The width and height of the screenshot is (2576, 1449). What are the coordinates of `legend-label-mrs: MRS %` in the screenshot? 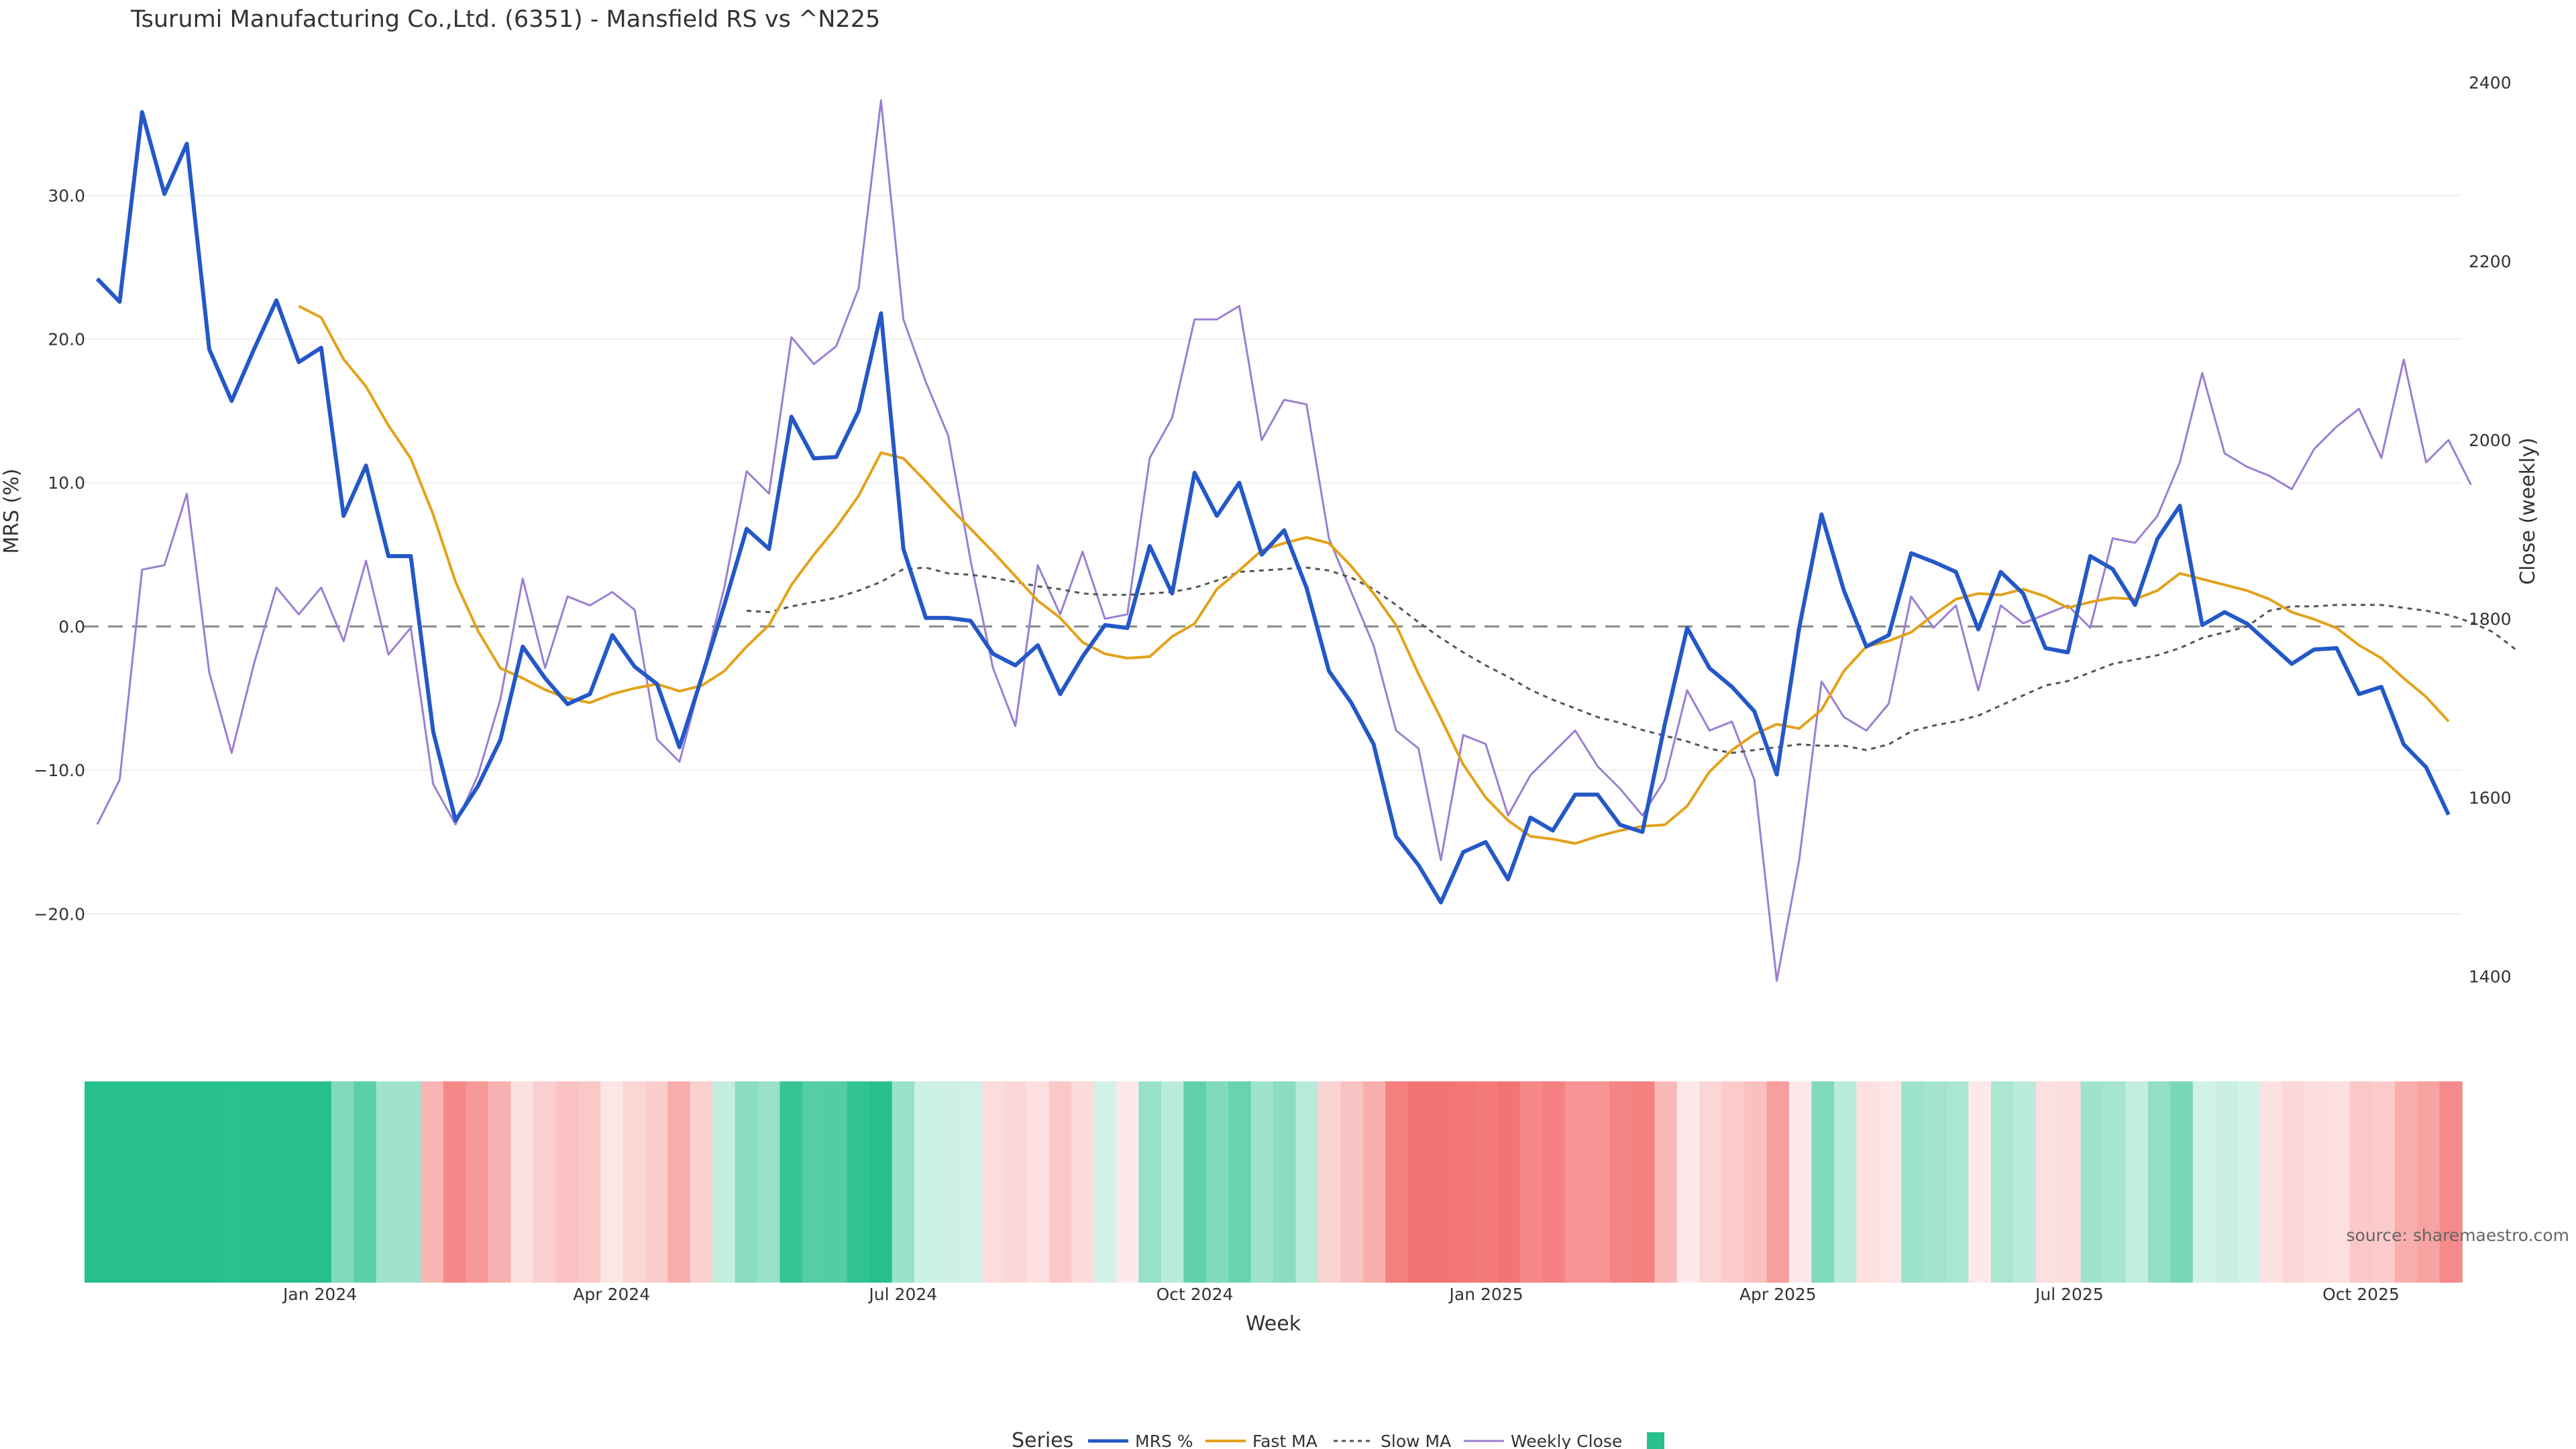 It's located at (1164, 1440).